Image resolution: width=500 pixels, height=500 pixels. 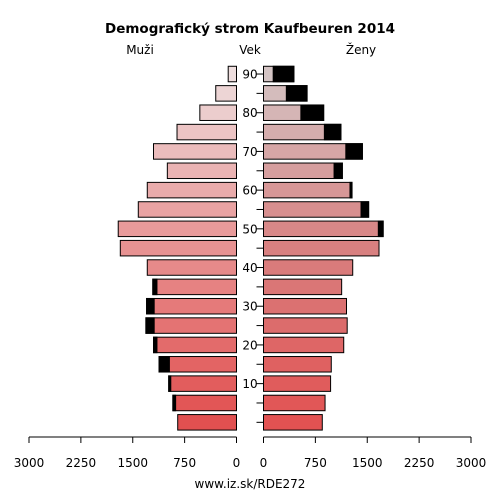 I want to click on male-x-tick-label: 2250, so click(x=81, y=463).